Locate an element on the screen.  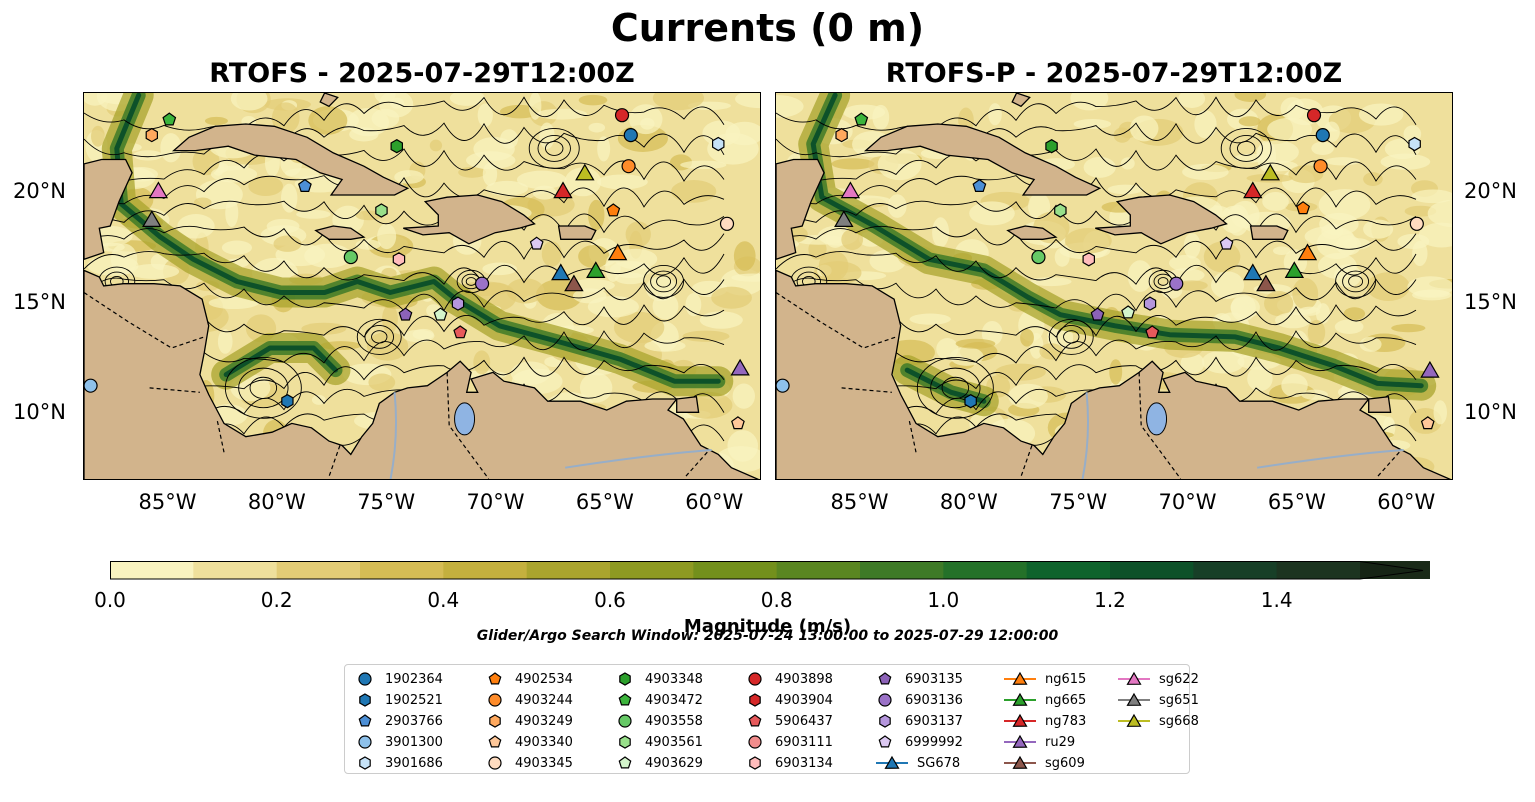
y-tick-label: 20°N is located at coordinates (39, 190).